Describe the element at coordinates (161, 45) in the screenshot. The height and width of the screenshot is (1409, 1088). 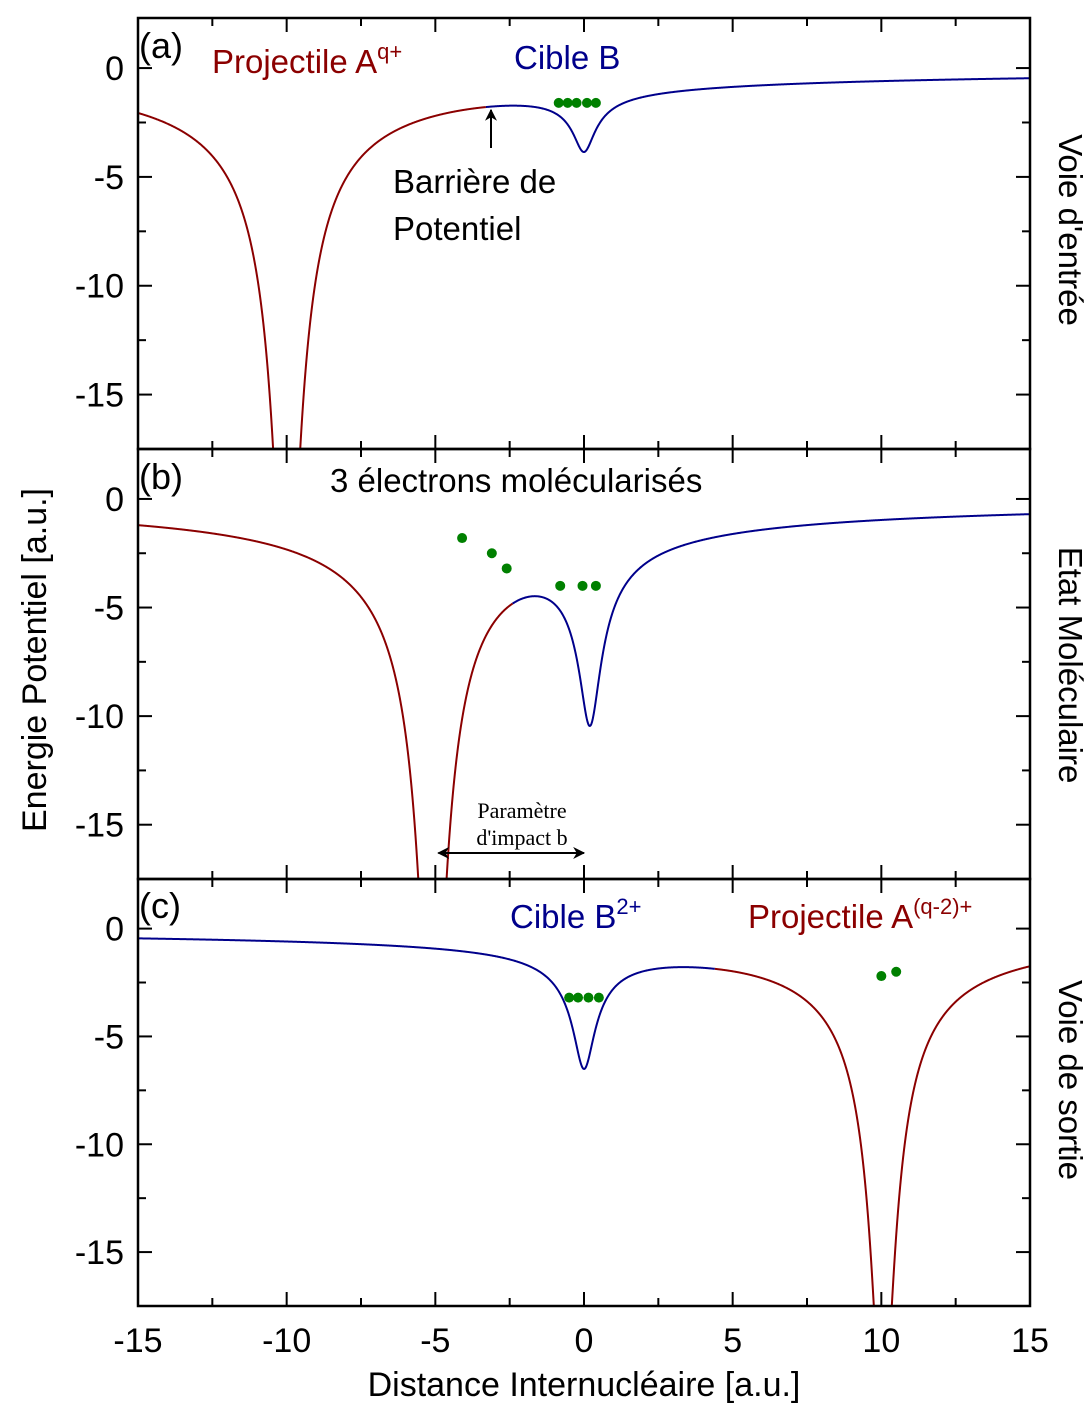
I see `panel-a-letter: (a)` at that location.